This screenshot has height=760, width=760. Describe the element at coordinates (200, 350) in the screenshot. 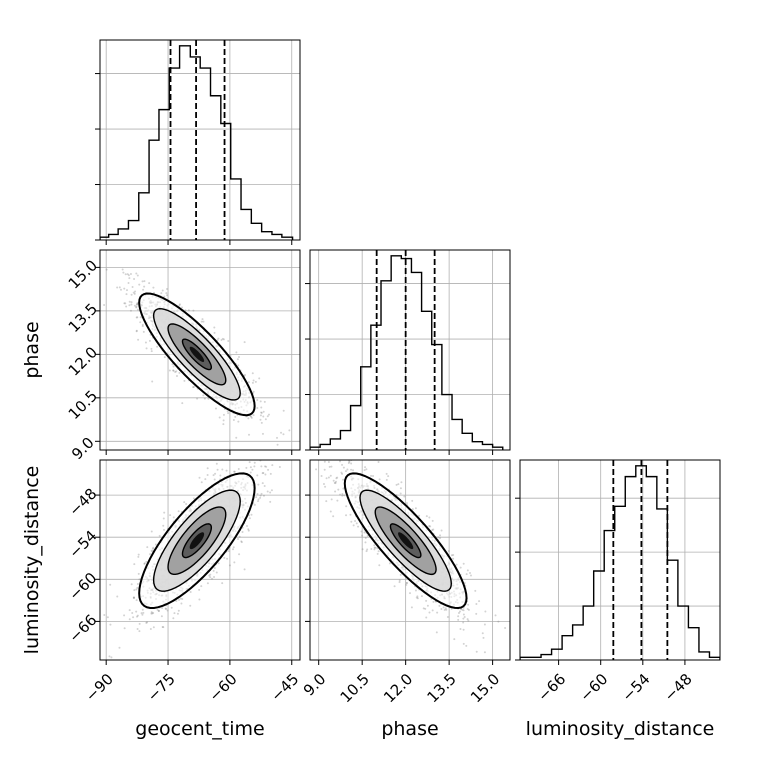

I see `panel-frame` at that location.